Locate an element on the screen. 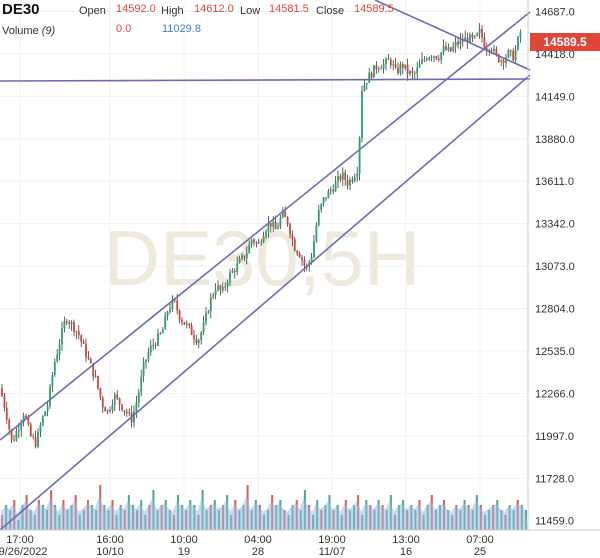  x-tick-date: 10/10 is located at coordinates (110, 552).